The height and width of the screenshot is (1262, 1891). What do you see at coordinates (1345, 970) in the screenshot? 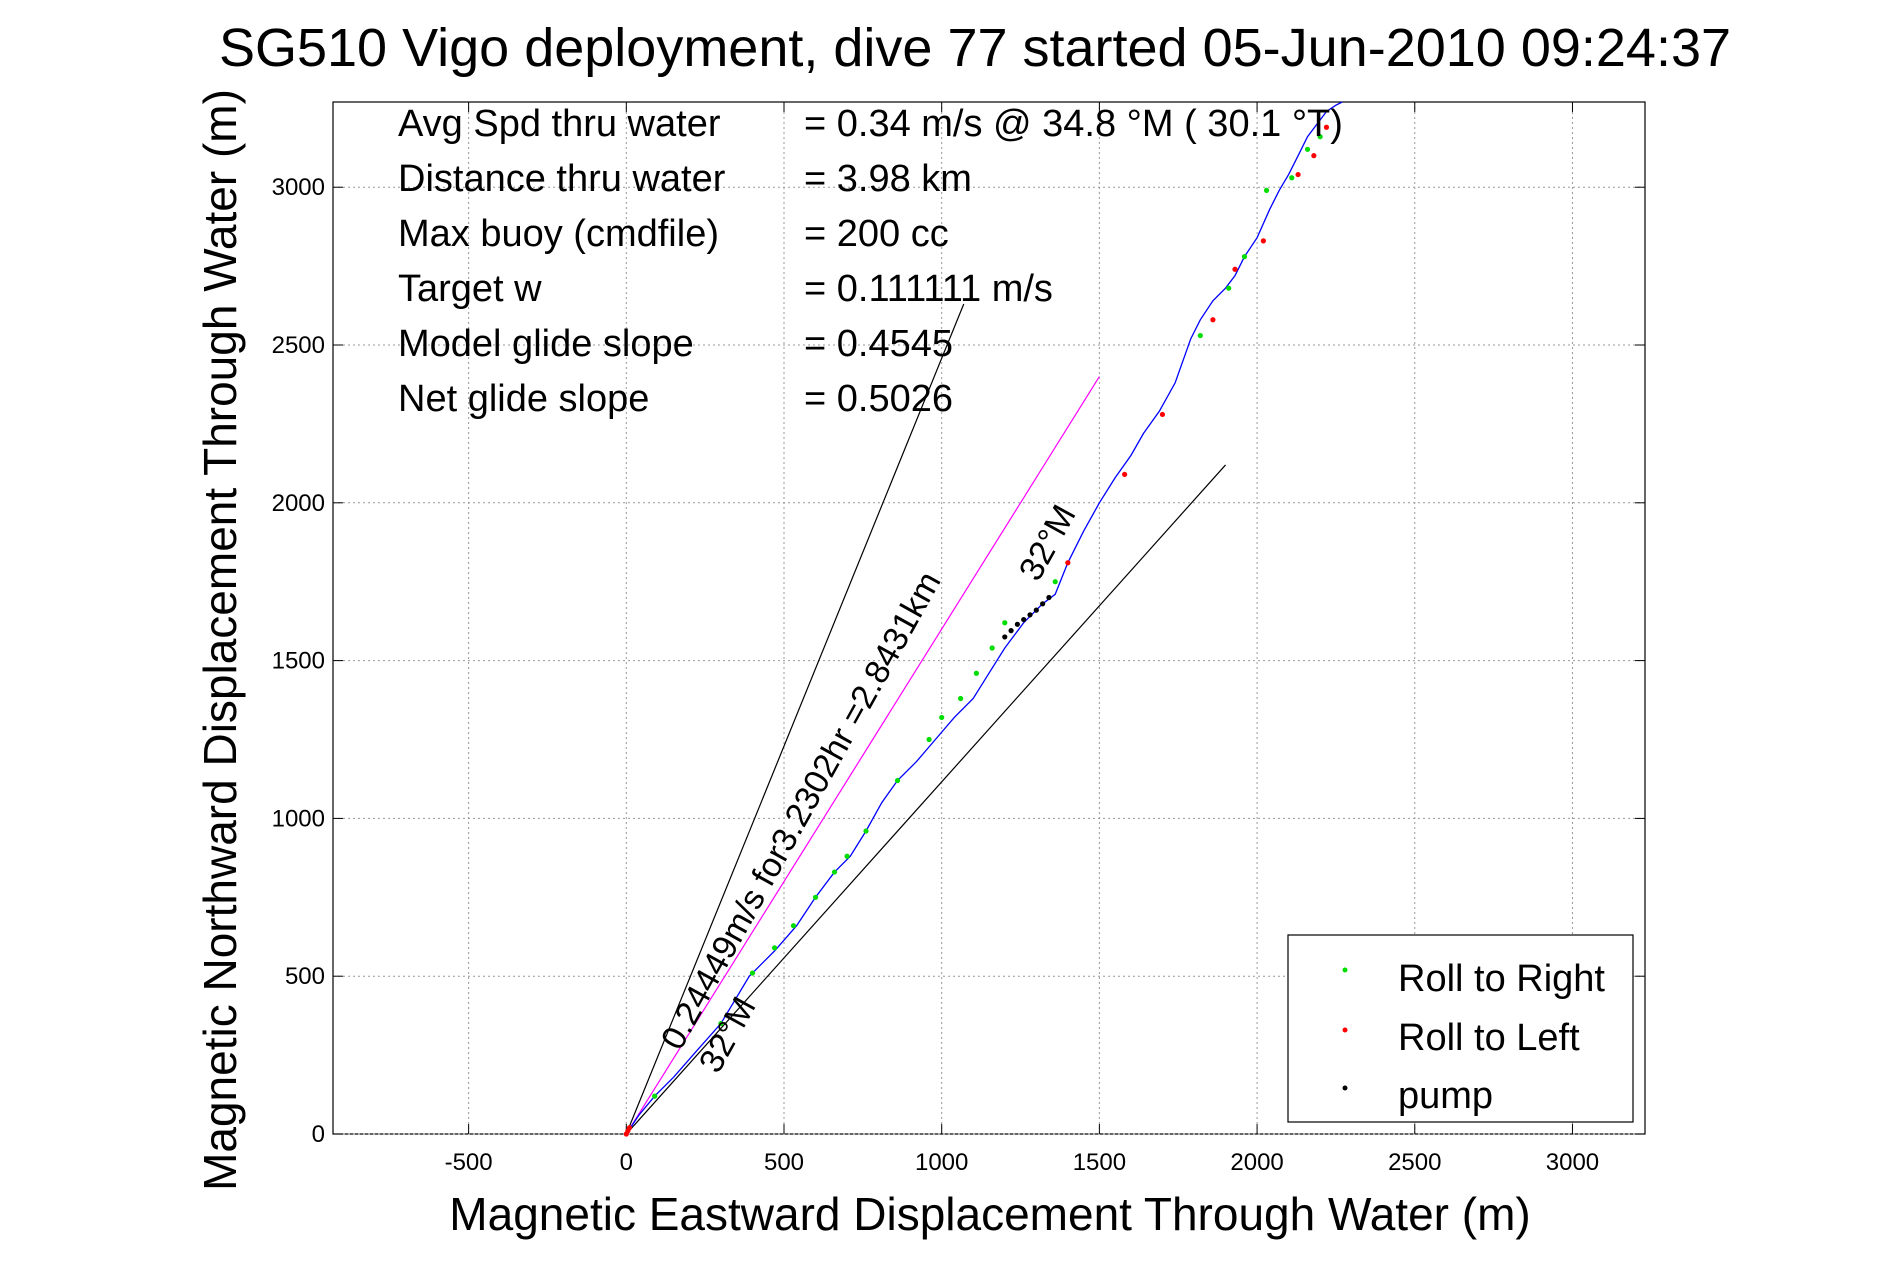
I see `legend-marker-roll-right` at bounding box center [1345, 970].